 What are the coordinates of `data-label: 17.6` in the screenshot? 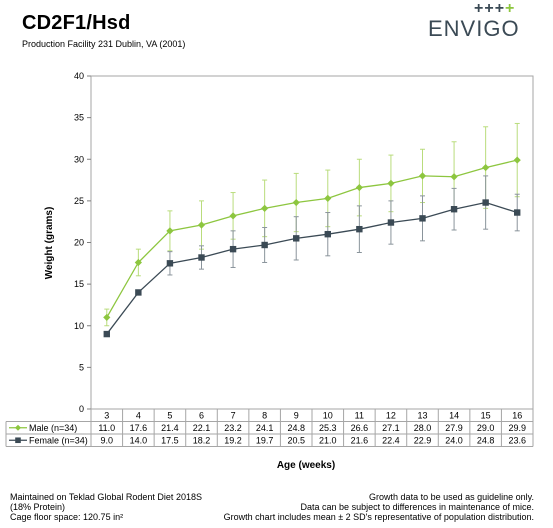 It's located at (139, 428).